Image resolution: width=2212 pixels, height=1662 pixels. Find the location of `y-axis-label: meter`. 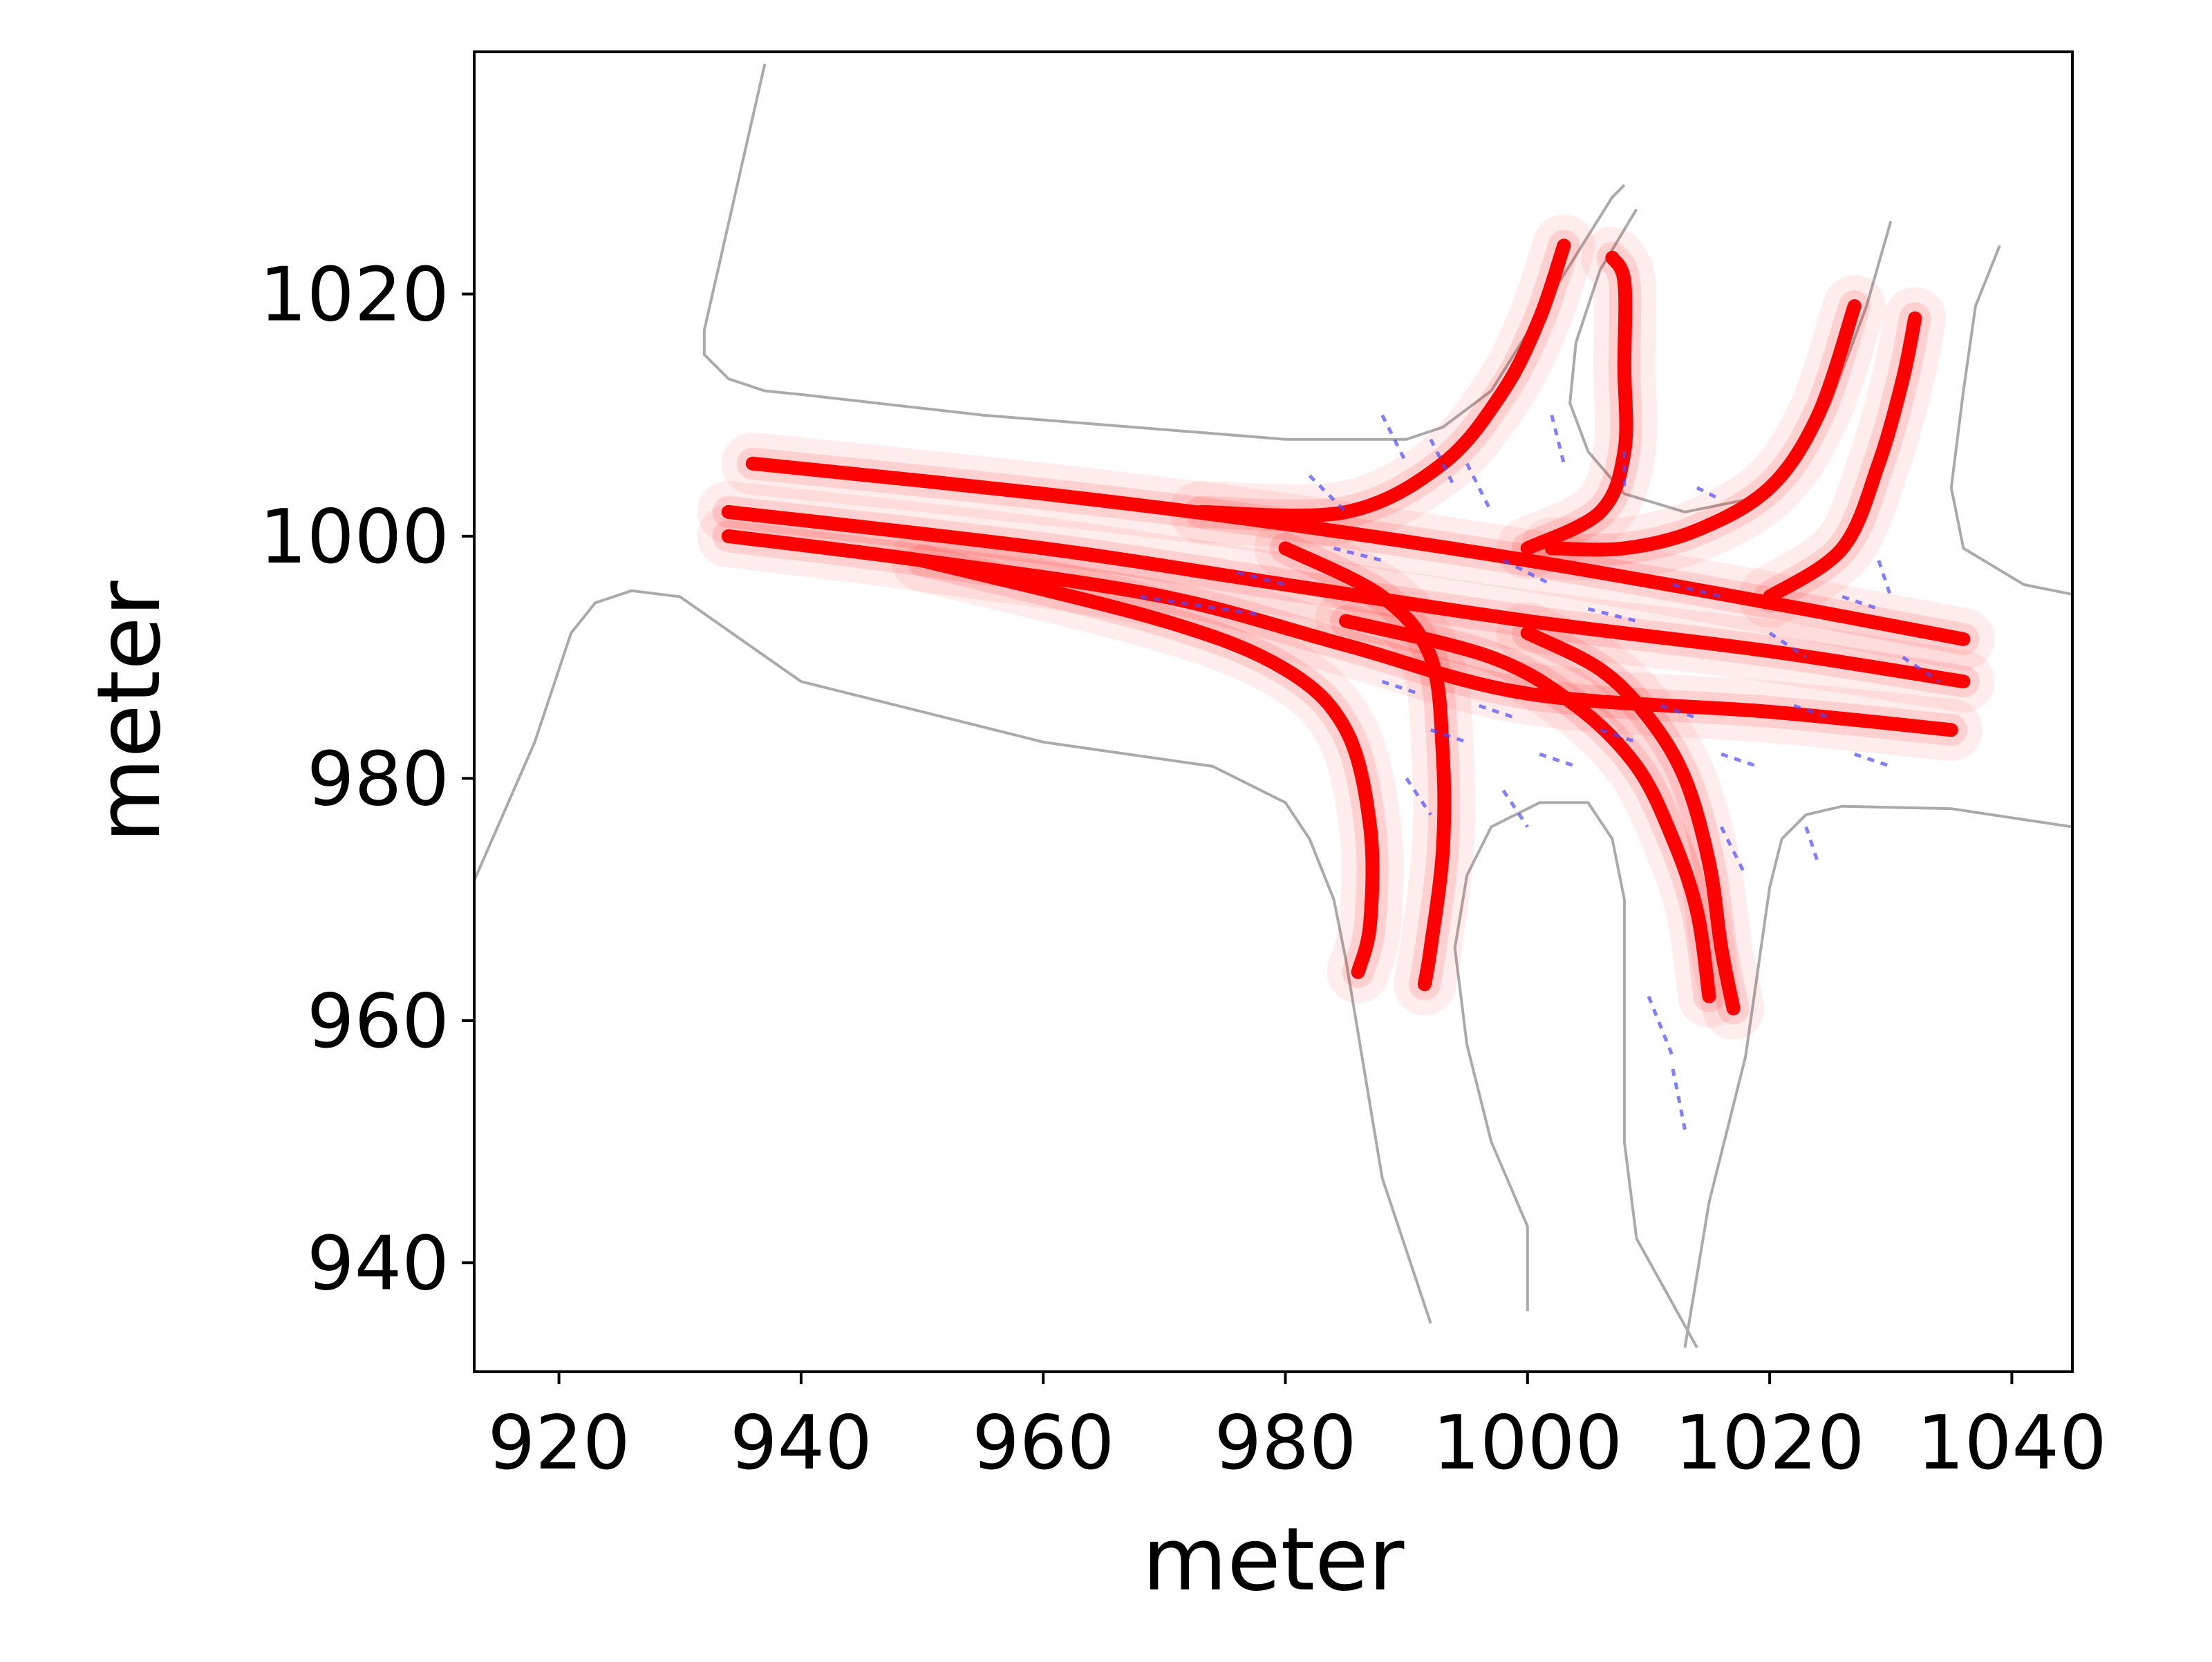

y-axis-label: meter is located at coordinates (129, 711).